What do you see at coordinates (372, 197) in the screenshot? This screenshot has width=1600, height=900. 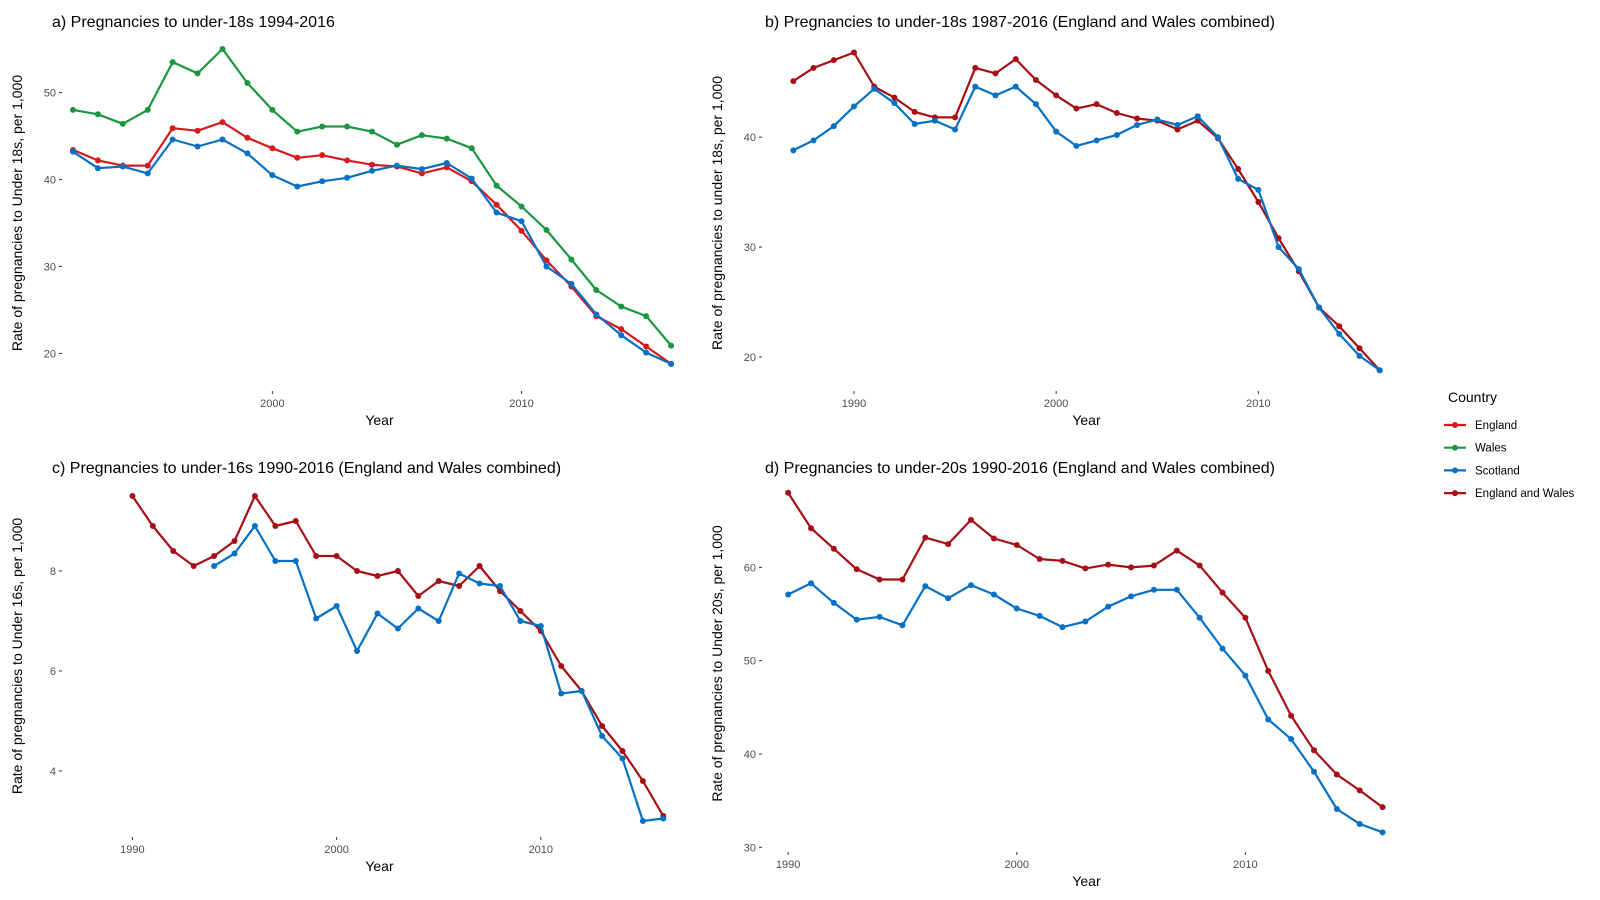 I see `series-wales` at bounding box center [372, 197].